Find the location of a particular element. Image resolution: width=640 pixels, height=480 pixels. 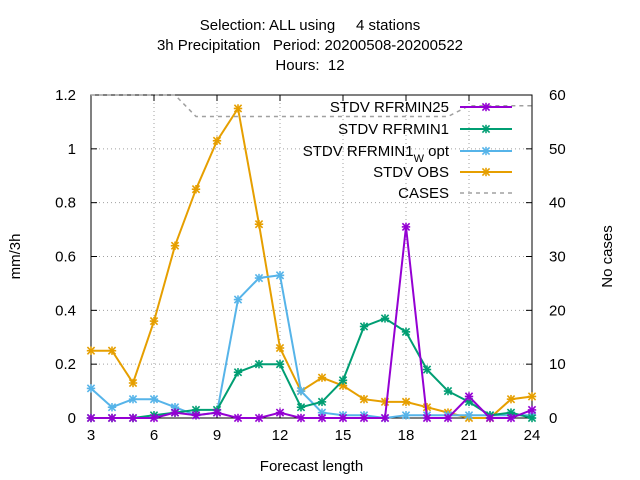

y2-tick-label: 0 is located at coordinates (553, 418).